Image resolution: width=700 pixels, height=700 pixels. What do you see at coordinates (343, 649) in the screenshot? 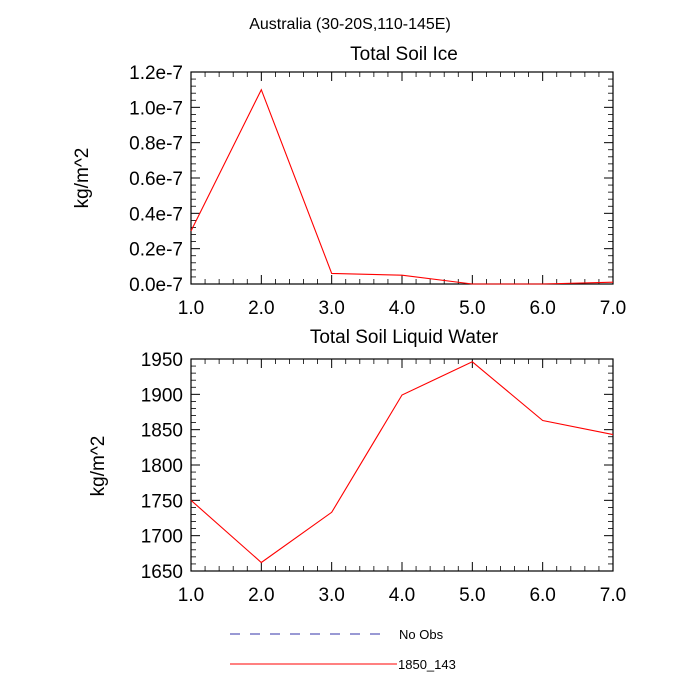
I see `legend: No Obs 1850_143` at bounding box center [343, 649].